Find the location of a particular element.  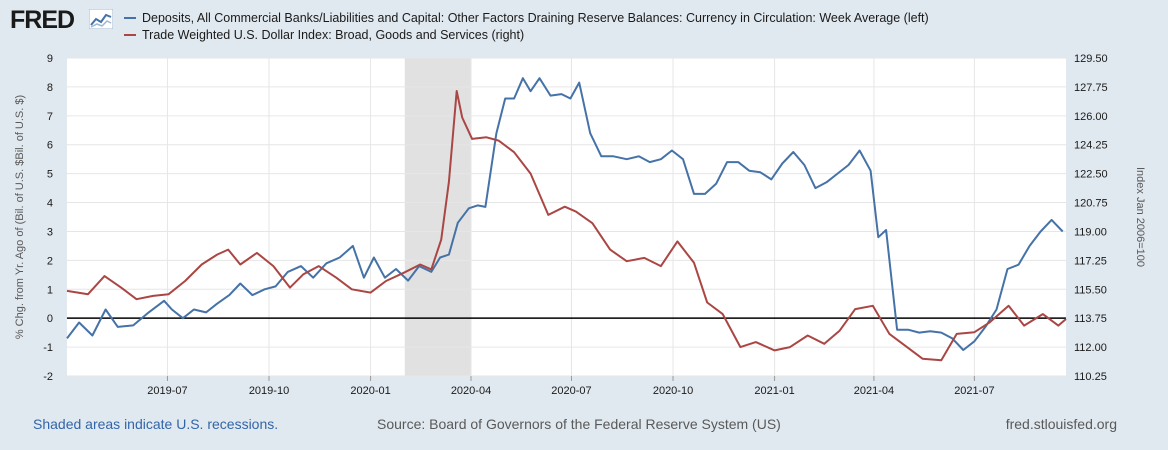

legend-swatch-right is located at coordinates (130, 34).